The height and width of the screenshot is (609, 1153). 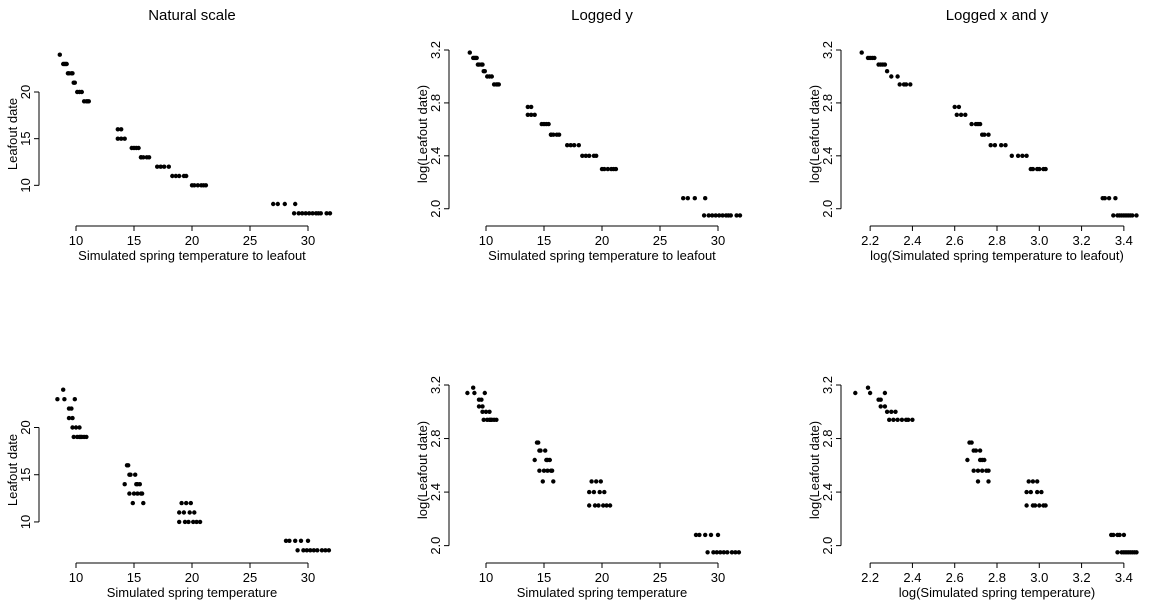 I want to click on x-axis-label: Simulated spring temperature to leafout, so click(x=602, y=255).